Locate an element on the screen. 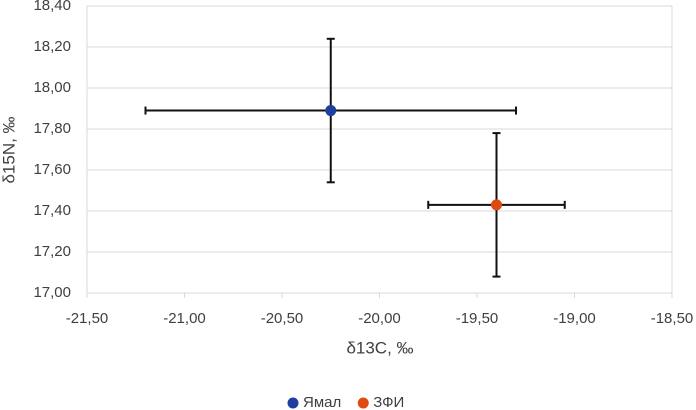 The width and height of the screenshot is (696, 410). y-tick-label: 17,20 is located at coordinates (52, 251).